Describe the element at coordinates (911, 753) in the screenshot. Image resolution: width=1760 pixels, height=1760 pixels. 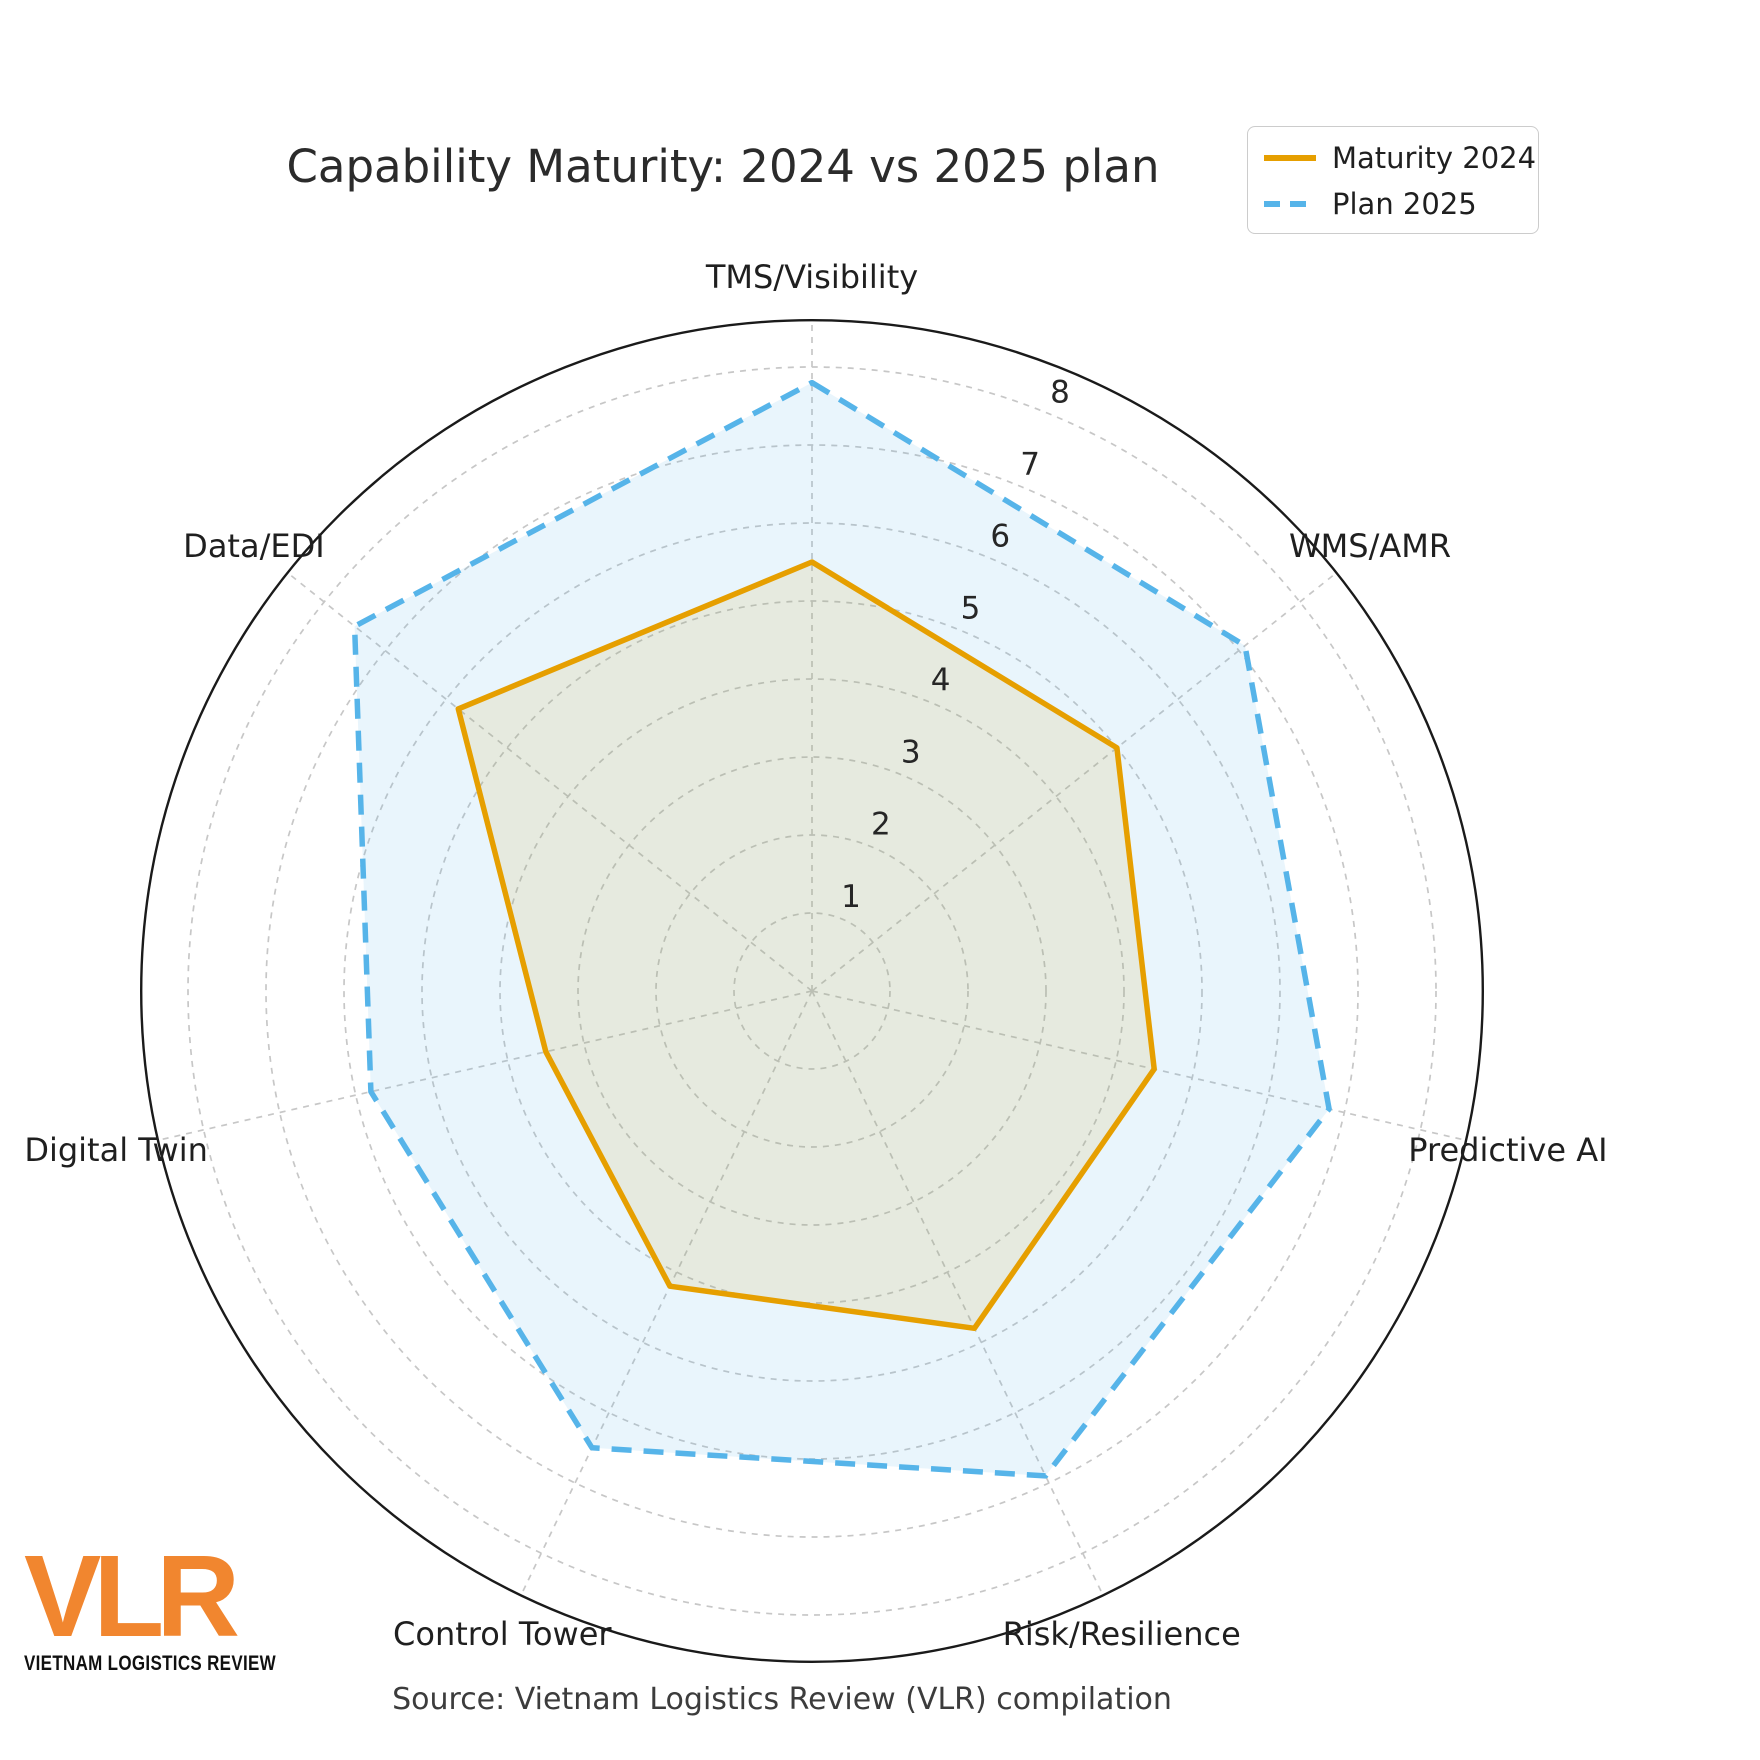
I see `radial-tick-label: 3` at that location.